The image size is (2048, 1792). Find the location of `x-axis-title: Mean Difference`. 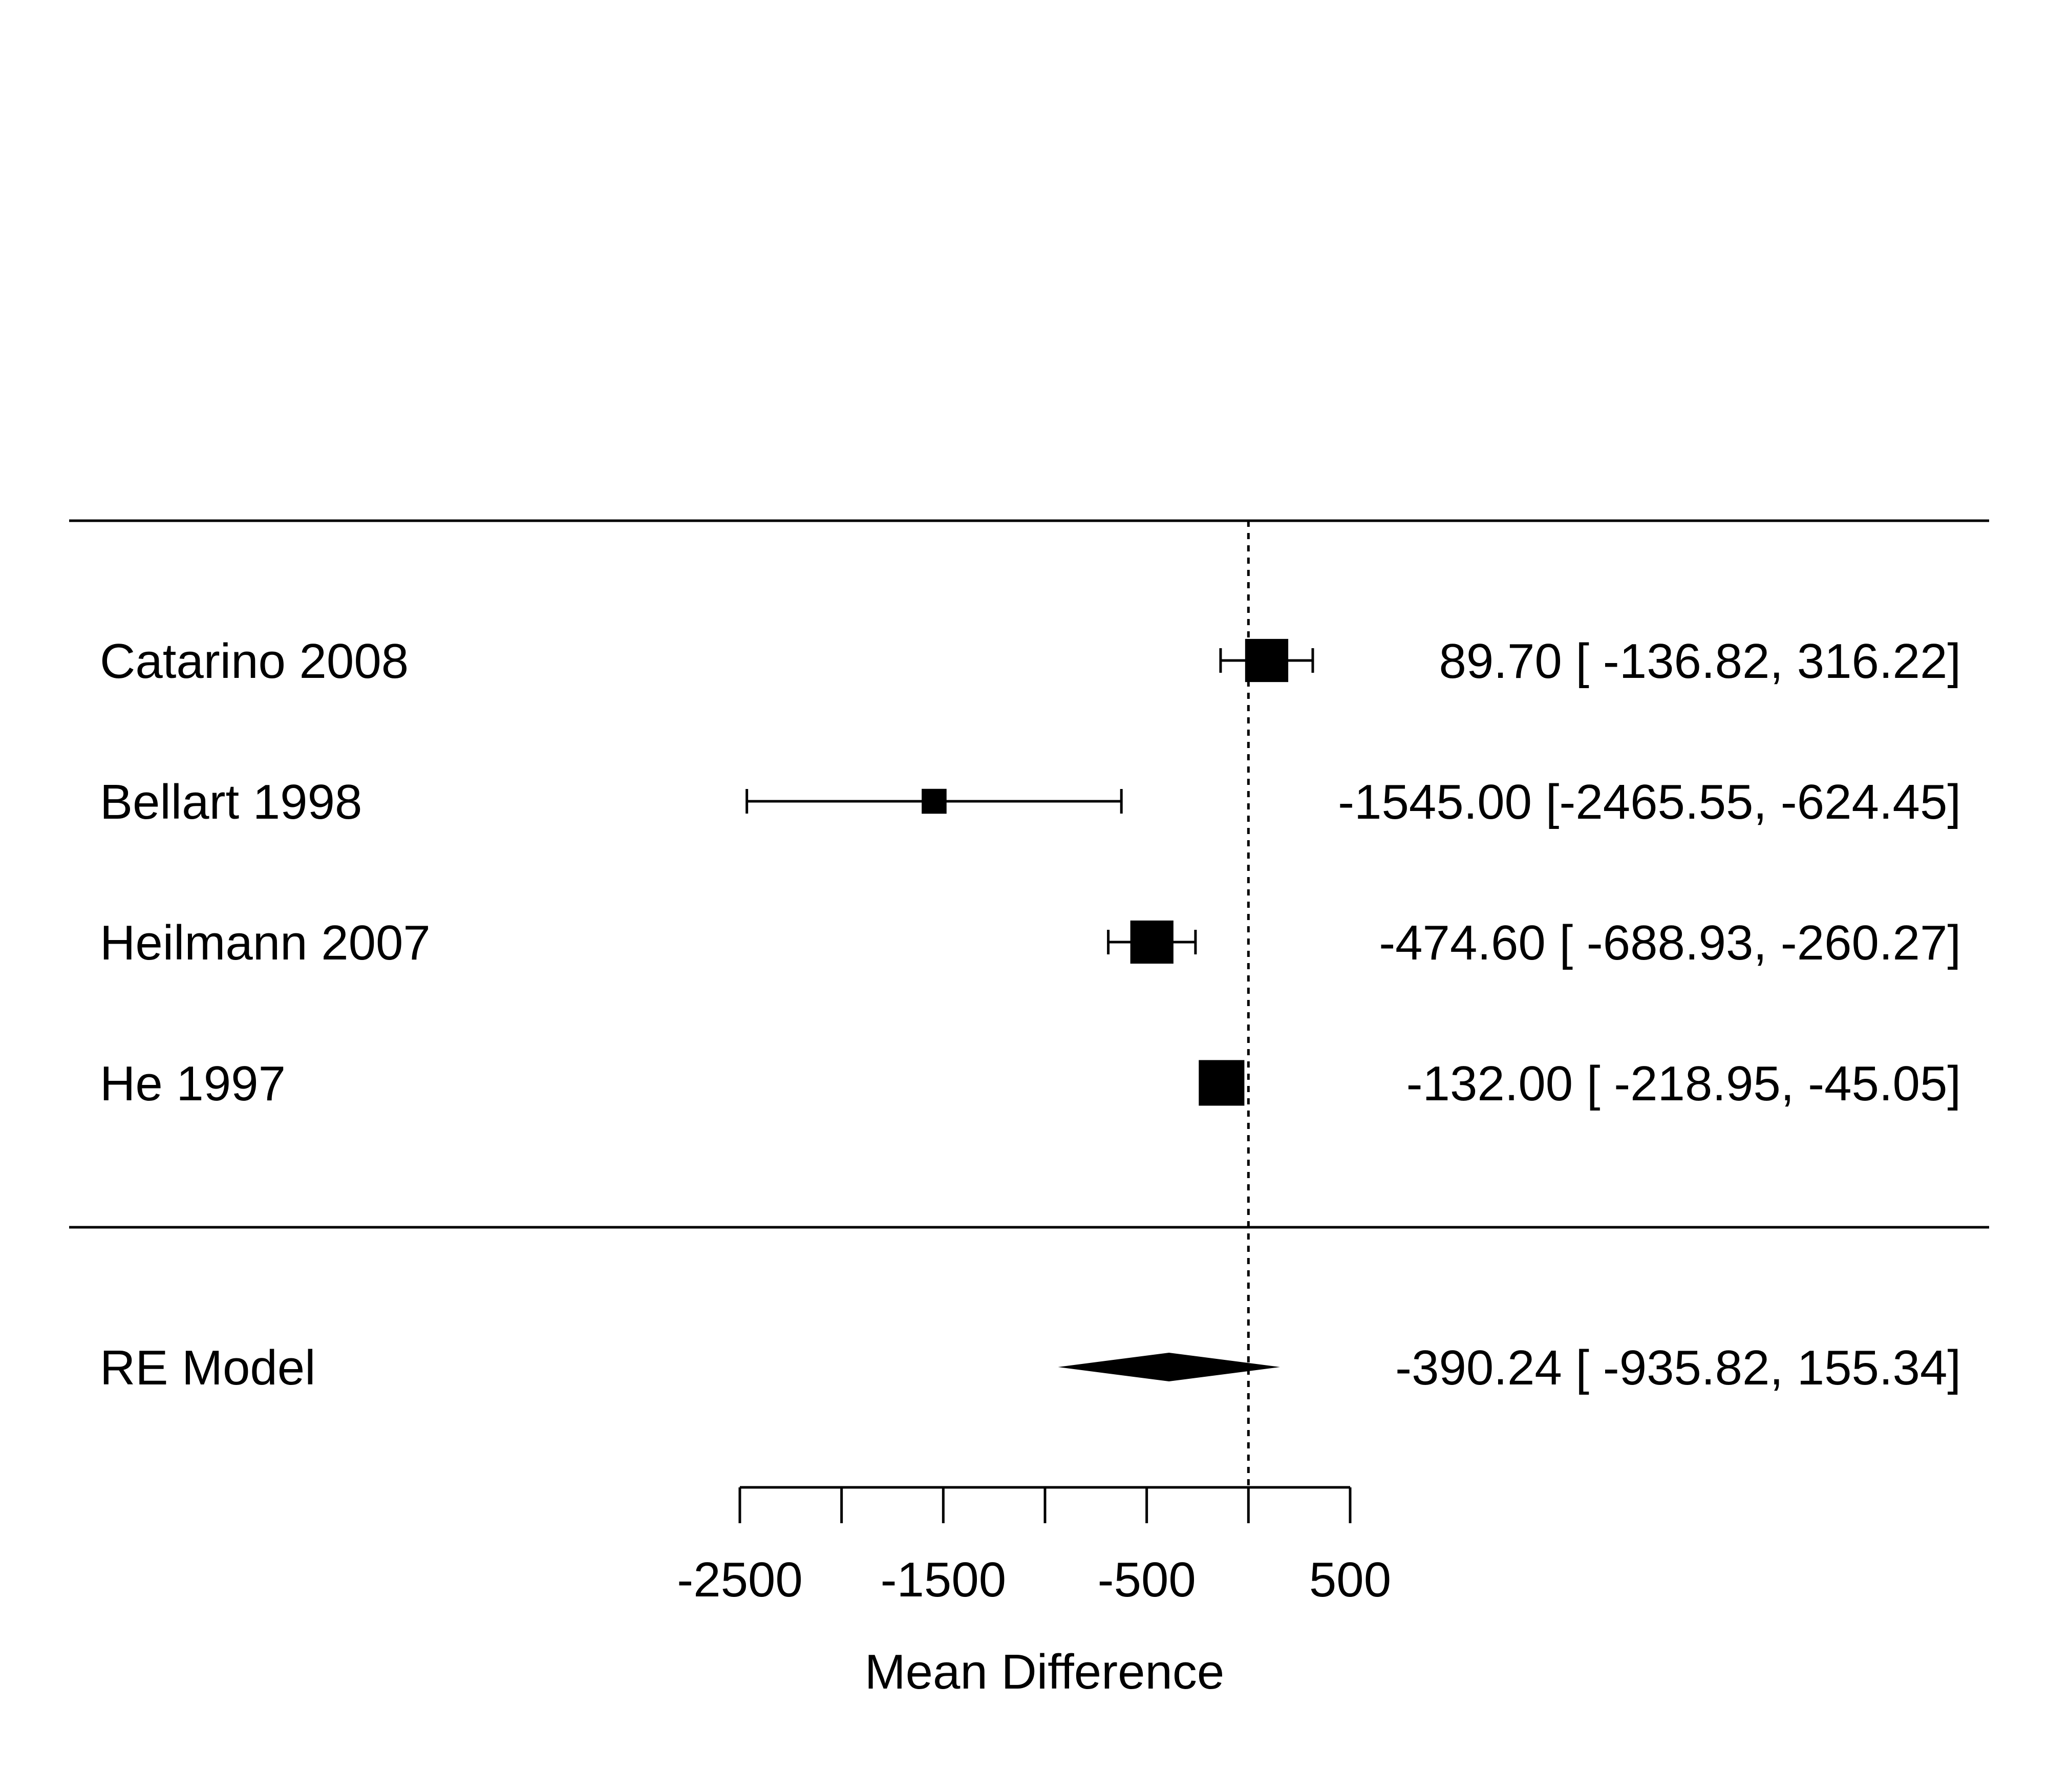

x-axis-title: Mean Difference is located at coordinates (1045, 1672).